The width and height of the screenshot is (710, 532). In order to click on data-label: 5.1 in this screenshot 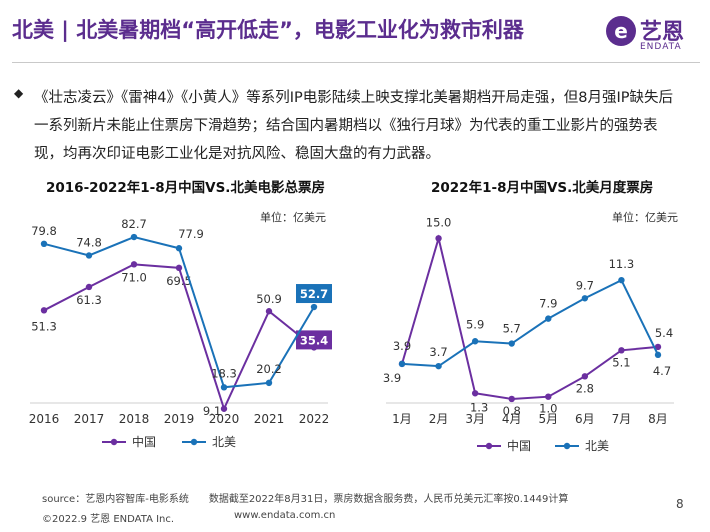, I will do `click(621, 362)`.